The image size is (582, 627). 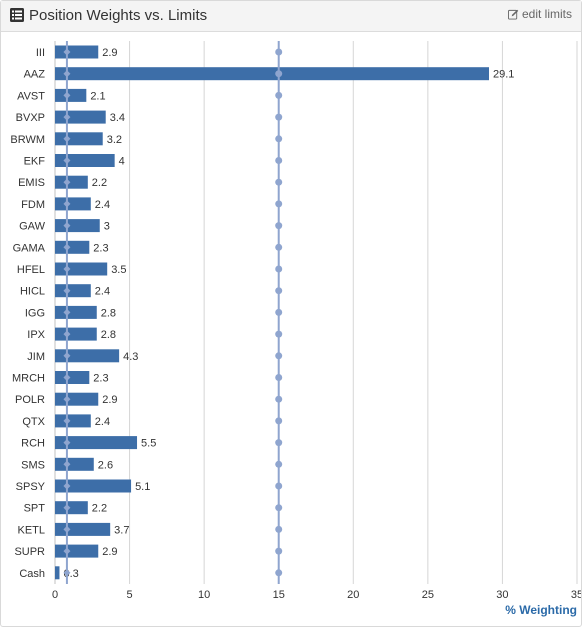 I want to click on value-label: 4, so click(x=122, y=162).